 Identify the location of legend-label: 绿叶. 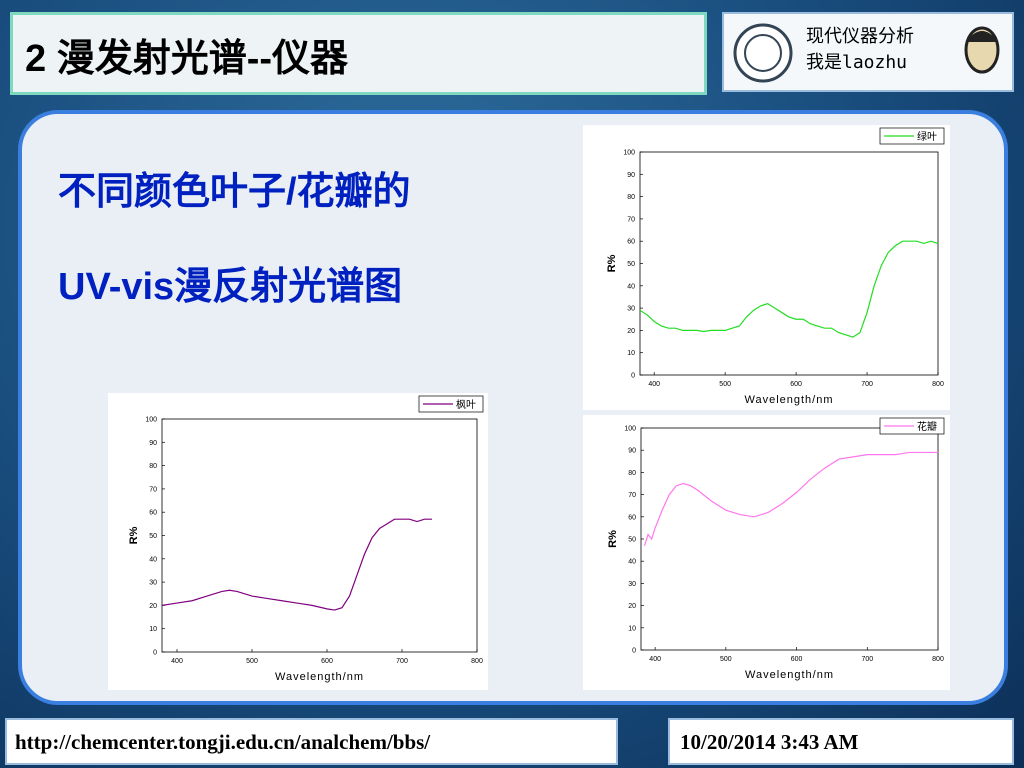
(927, 136).